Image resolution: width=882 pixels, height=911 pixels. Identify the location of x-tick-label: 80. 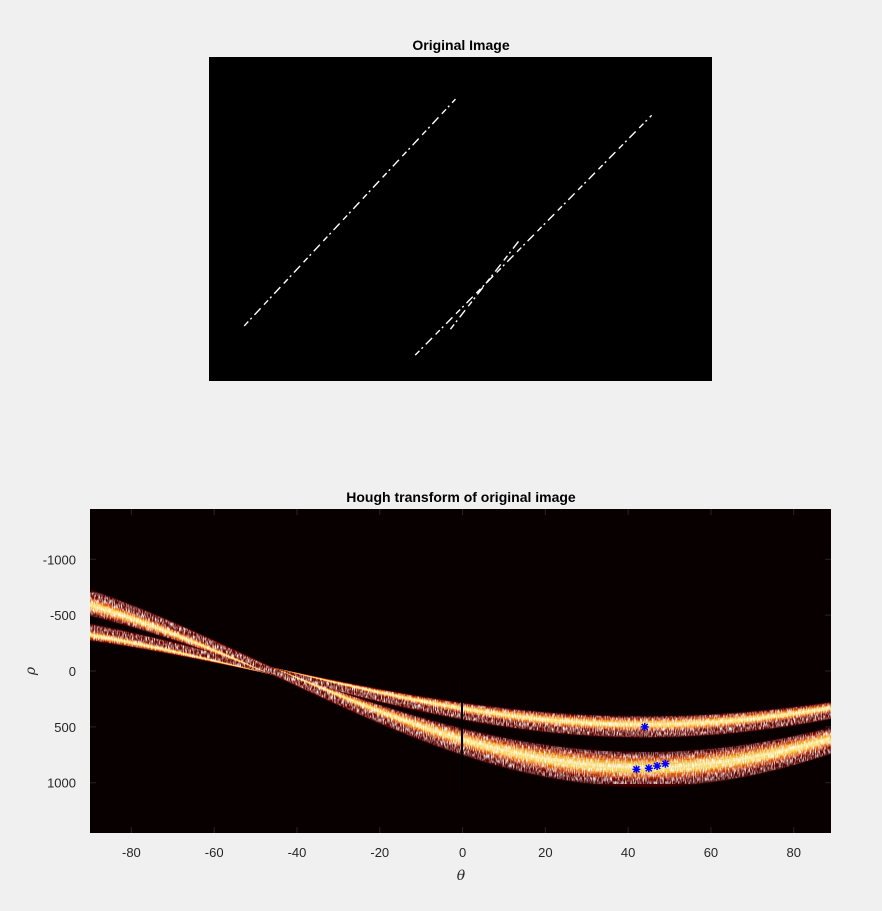
(794, 852).